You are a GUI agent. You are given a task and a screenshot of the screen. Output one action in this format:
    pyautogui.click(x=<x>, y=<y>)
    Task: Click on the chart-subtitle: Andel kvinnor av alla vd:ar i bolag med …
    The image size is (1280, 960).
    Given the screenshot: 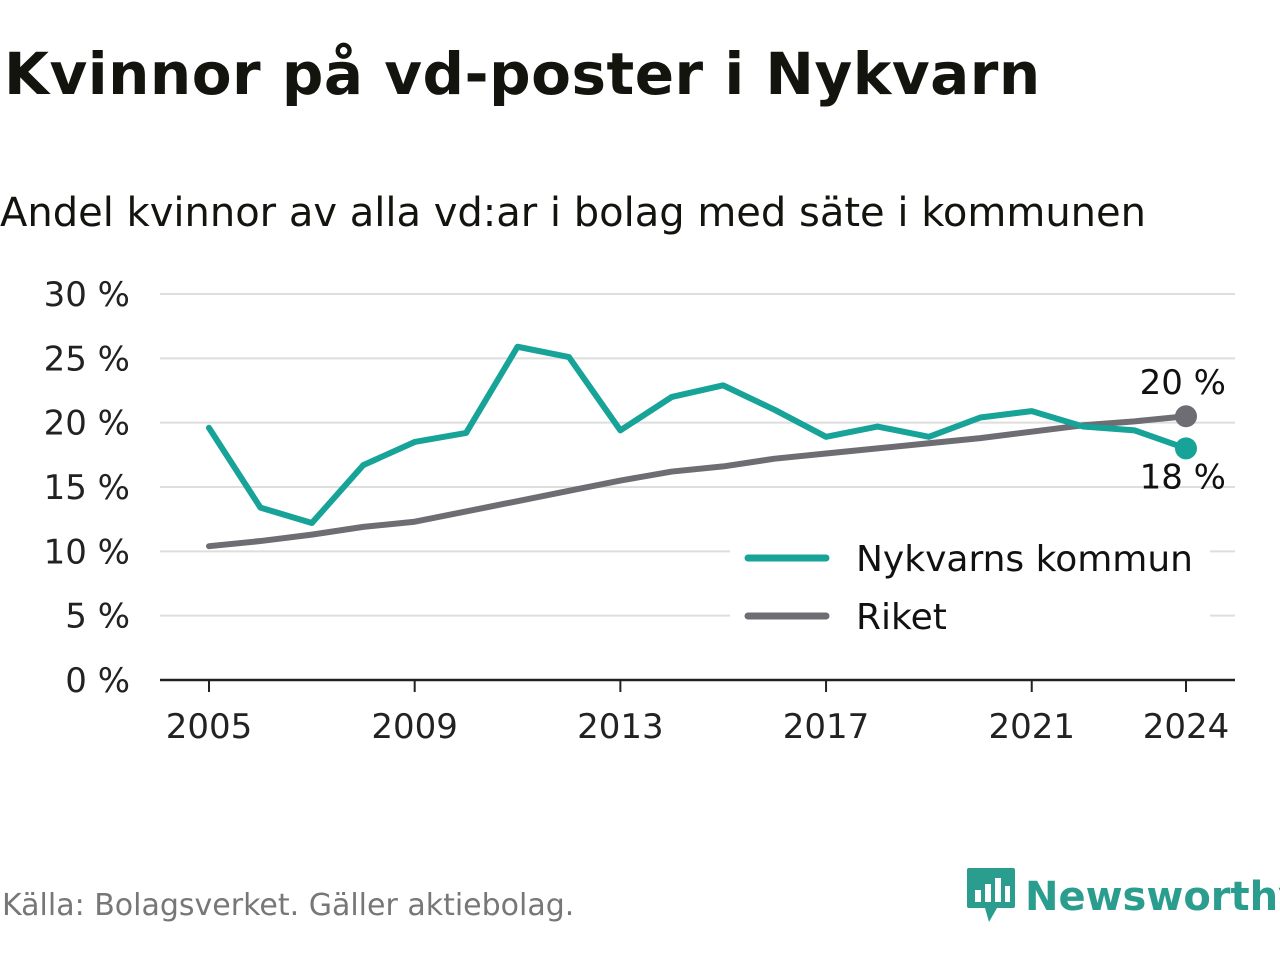 What is the action you would take?
    pyautogui.click(x=573, y=213)
    